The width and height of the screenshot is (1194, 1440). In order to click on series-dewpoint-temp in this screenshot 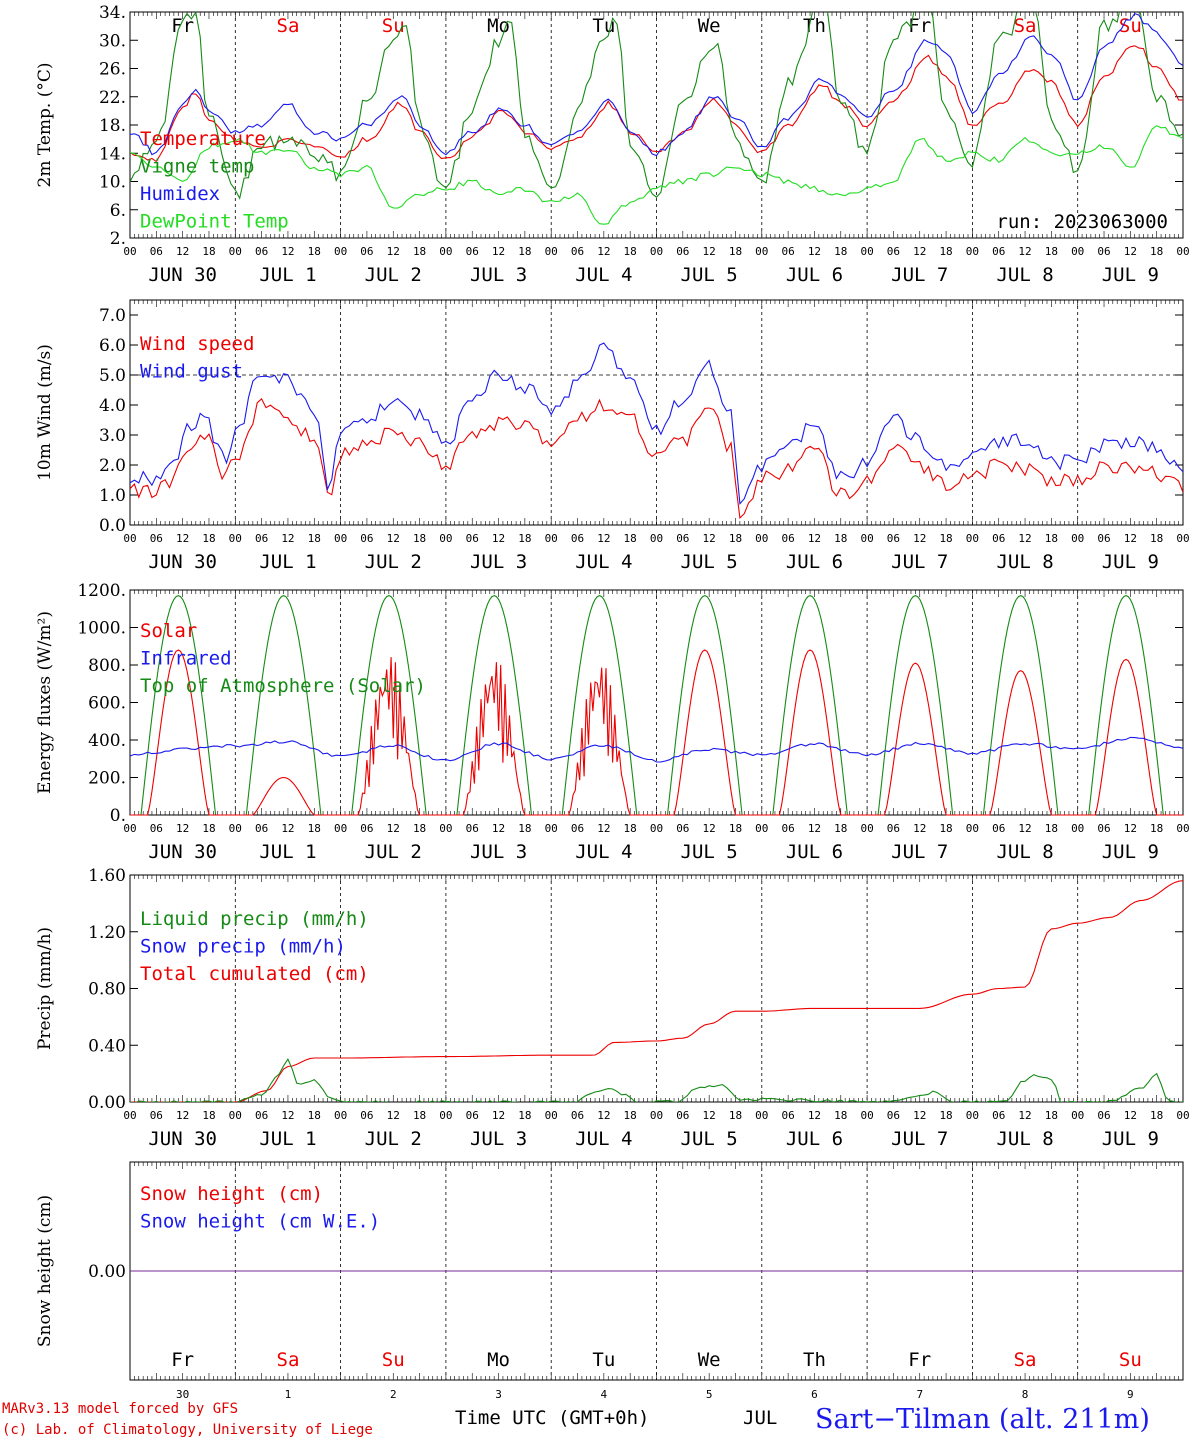, I will do `click(656, 175)`.